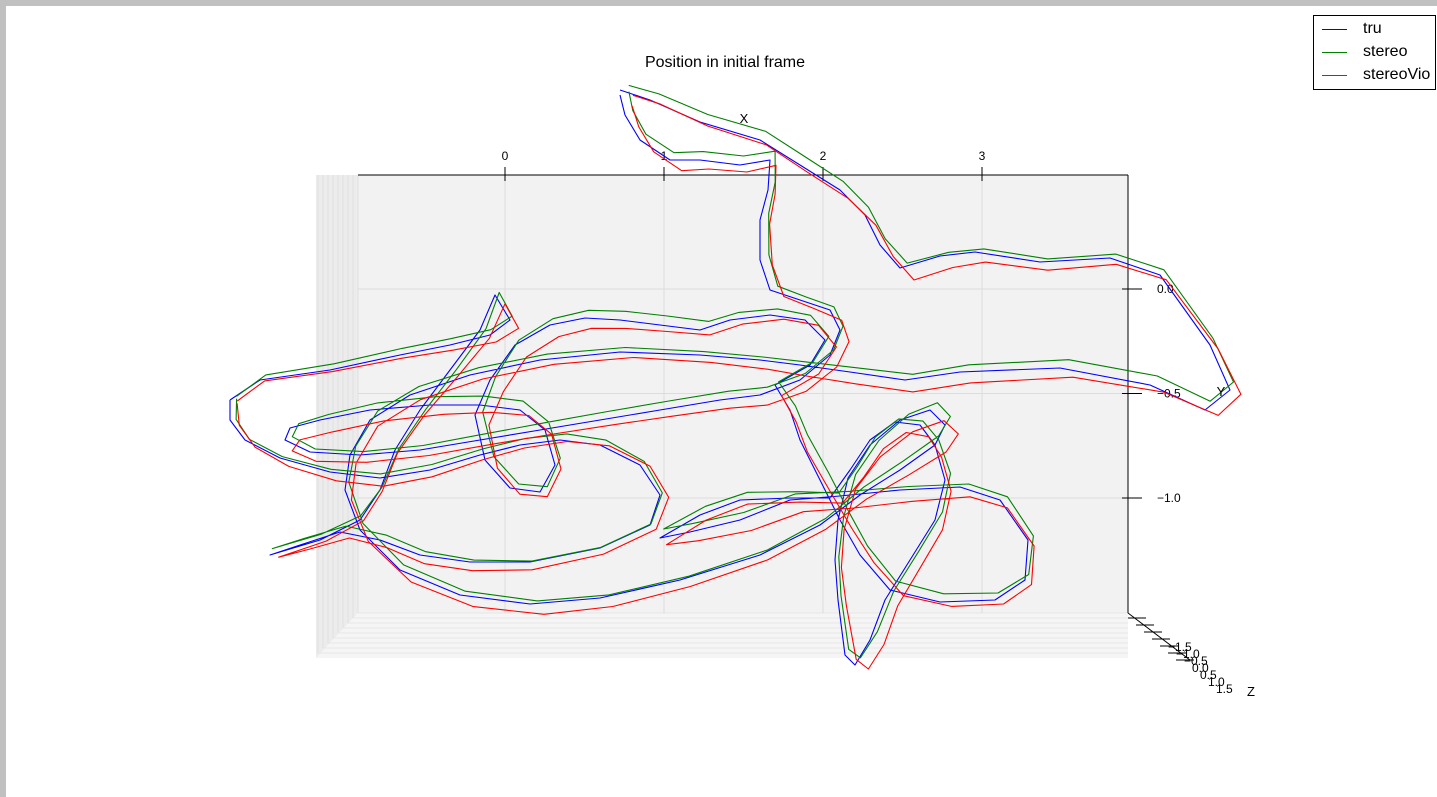  I want to click on x-tick-label: 2, so click(823, 156).